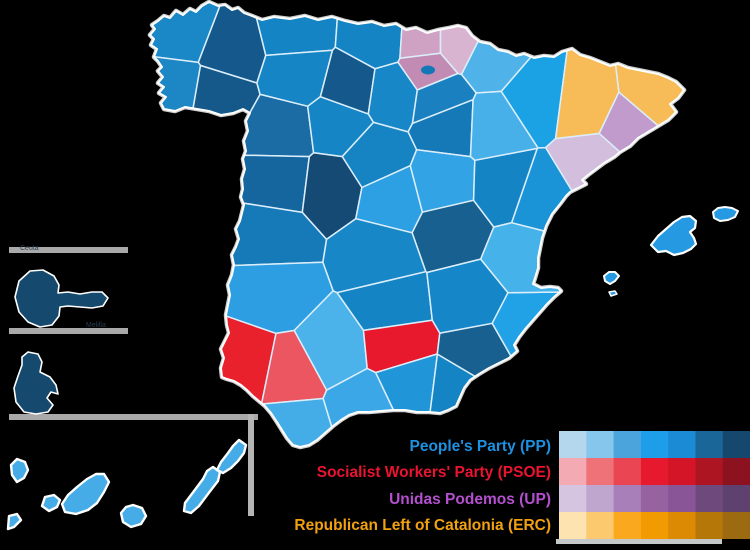 The image size is (750, 550). What do you see at coordinates (422, 525) in the screenshot?
I see `svg-text:Republican Left of Catalonia (: Republican Left of Catalonia (ERC)` at bounding box center [422, 525].